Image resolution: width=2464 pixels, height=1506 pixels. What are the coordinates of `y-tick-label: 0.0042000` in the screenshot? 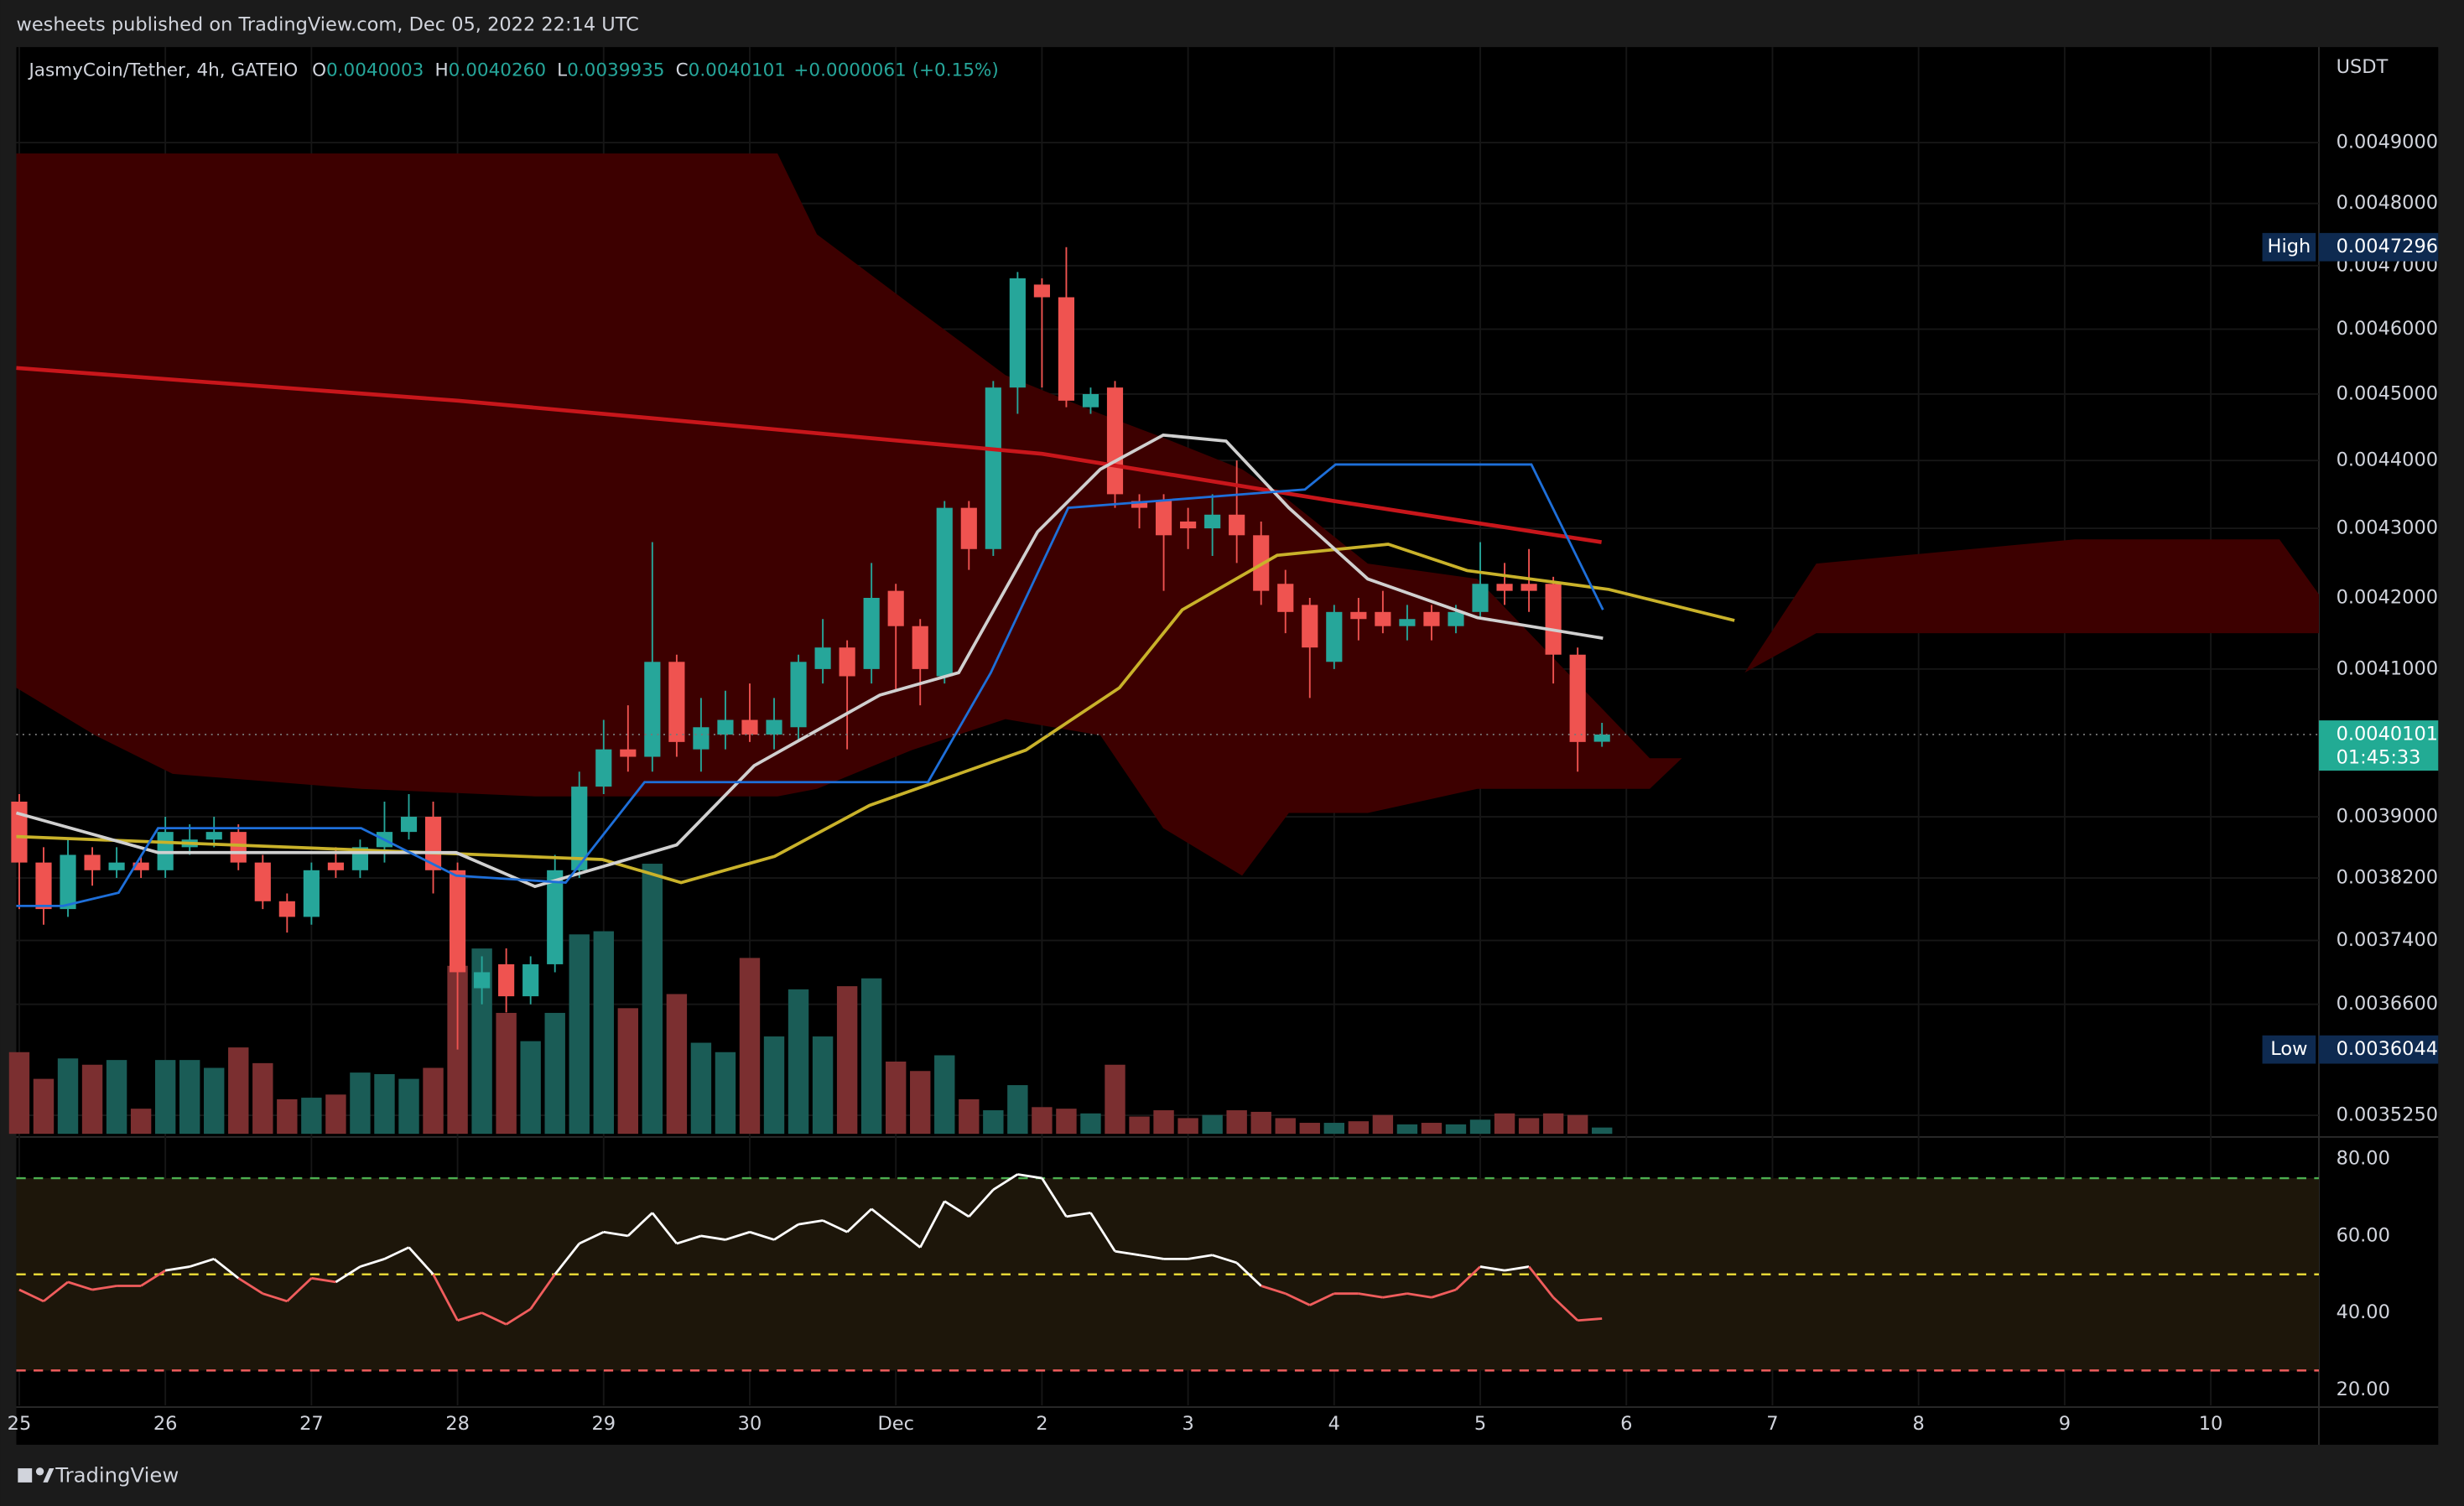 It's located at (2388, 597).